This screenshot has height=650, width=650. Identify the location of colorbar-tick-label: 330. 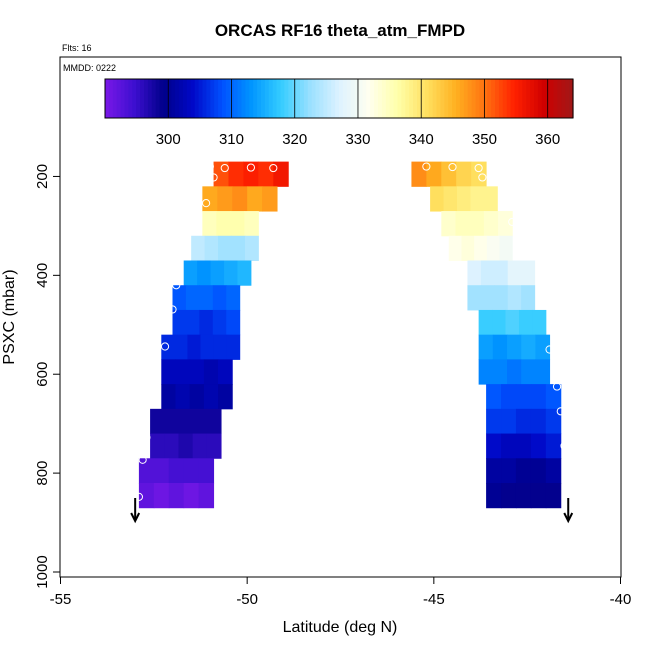
(357, 139).